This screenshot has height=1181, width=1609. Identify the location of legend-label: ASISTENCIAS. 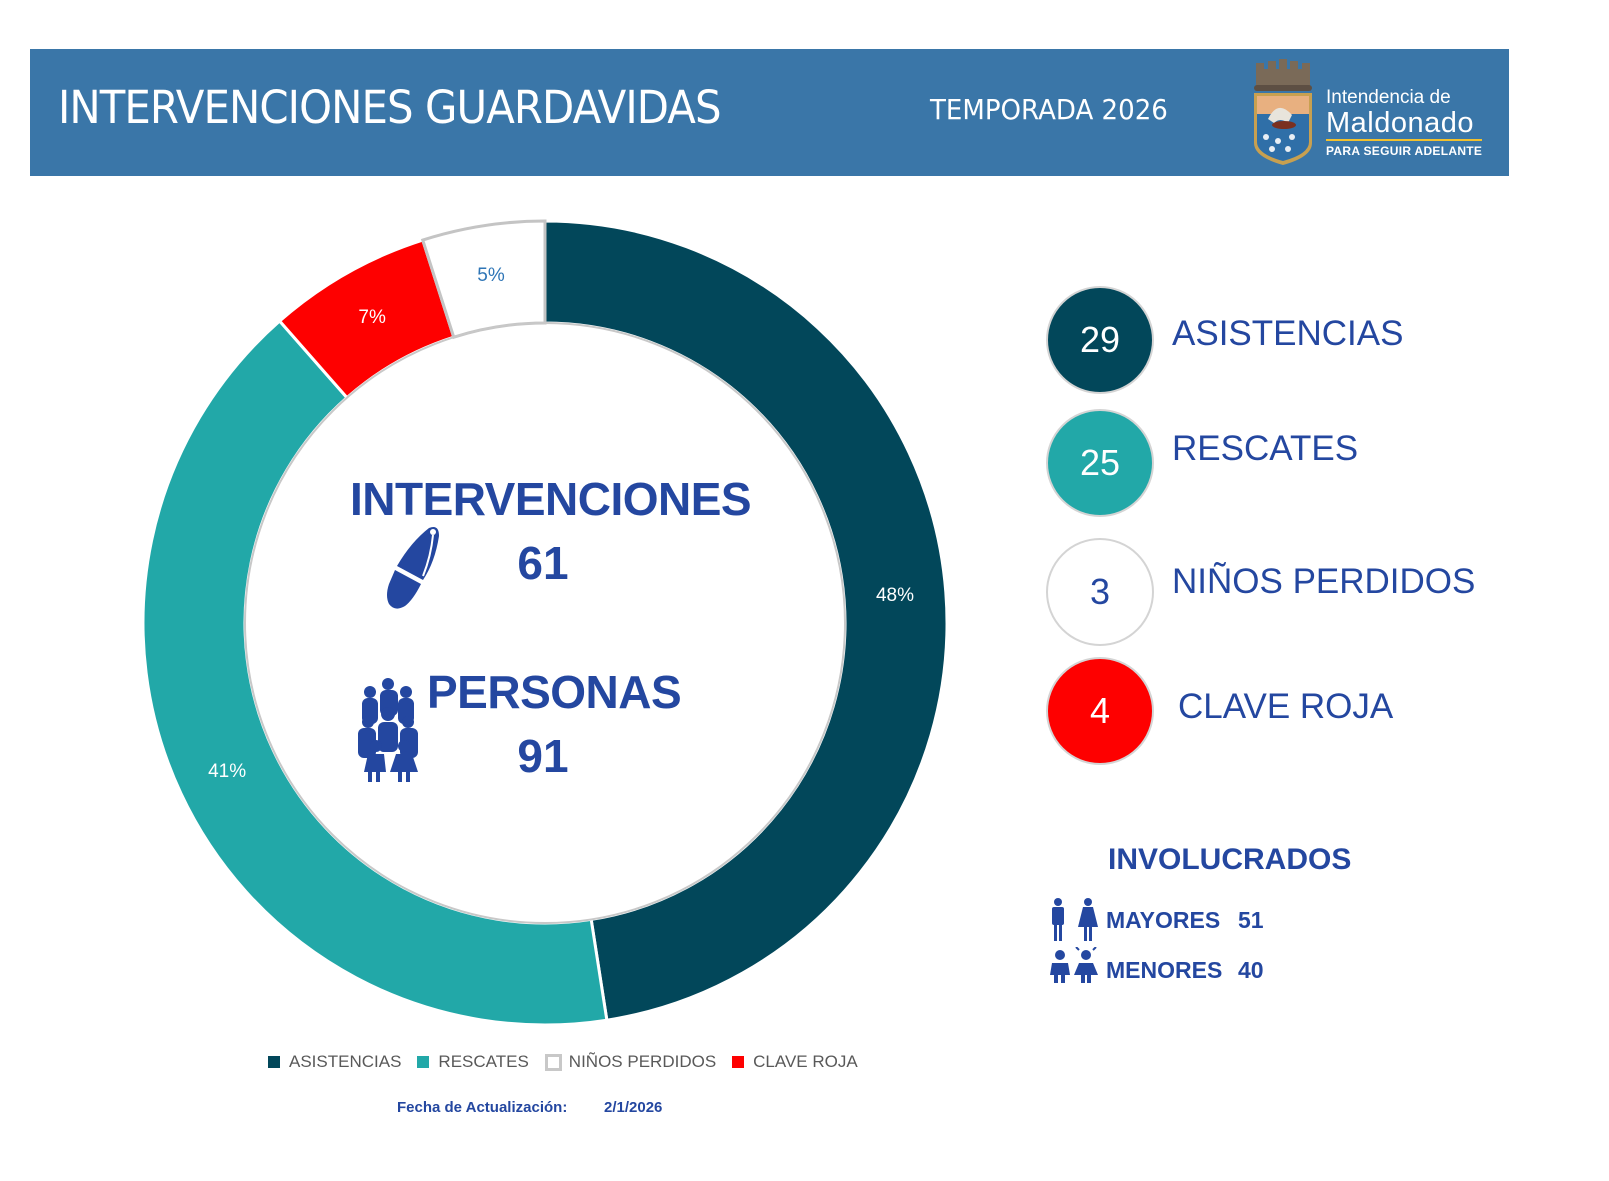
(345, 1061).